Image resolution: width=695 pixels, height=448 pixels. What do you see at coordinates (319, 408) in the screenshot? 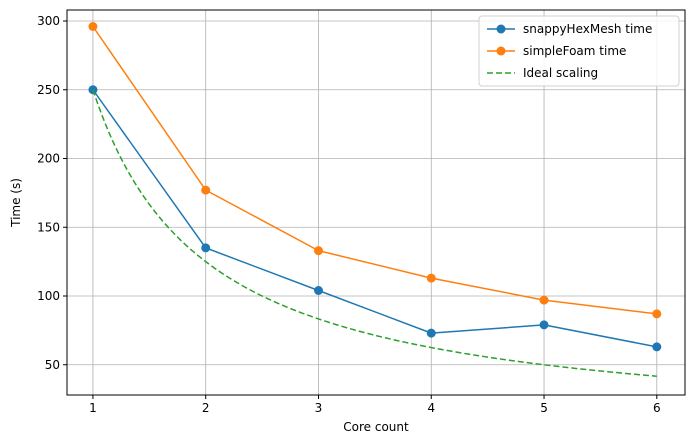
I see `x-tick-label: 3` at bounding box center [319, 408].